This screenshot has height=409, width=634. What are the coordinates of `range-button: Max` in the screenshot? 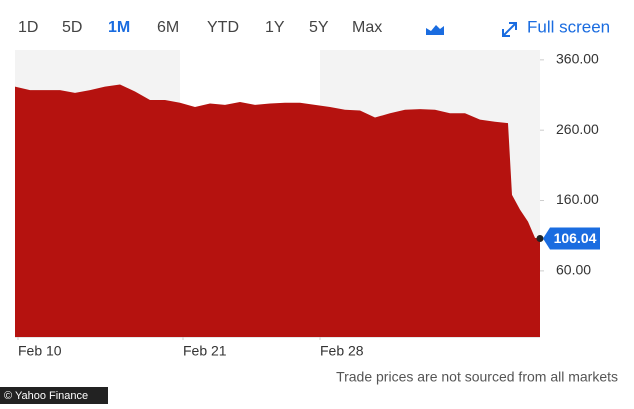 It's located at (367, 27).